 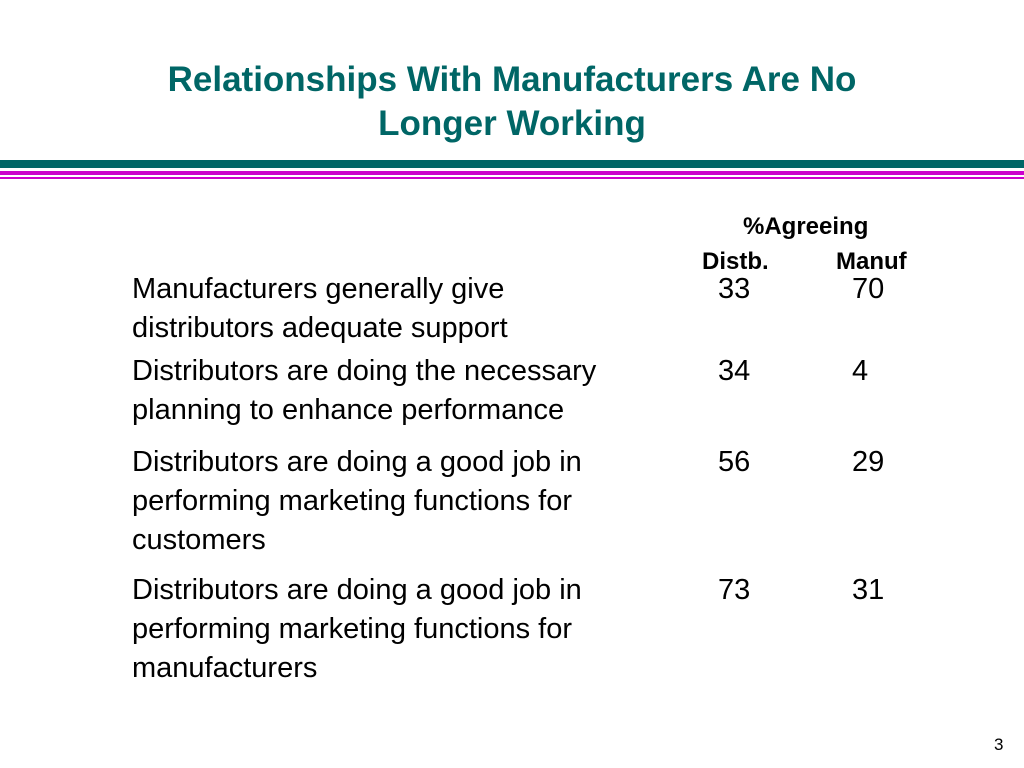 What do you see at coordinates (225, 668) in the screenshot?
I see `statement-line: manufacturers` at bounding box center [225, 668].